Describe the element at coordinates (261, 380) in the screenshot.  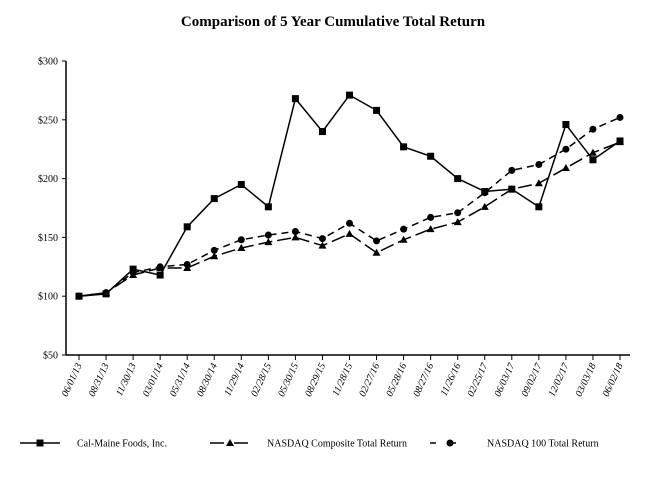
I see `x-tick-label: 02/28/15` at that location.